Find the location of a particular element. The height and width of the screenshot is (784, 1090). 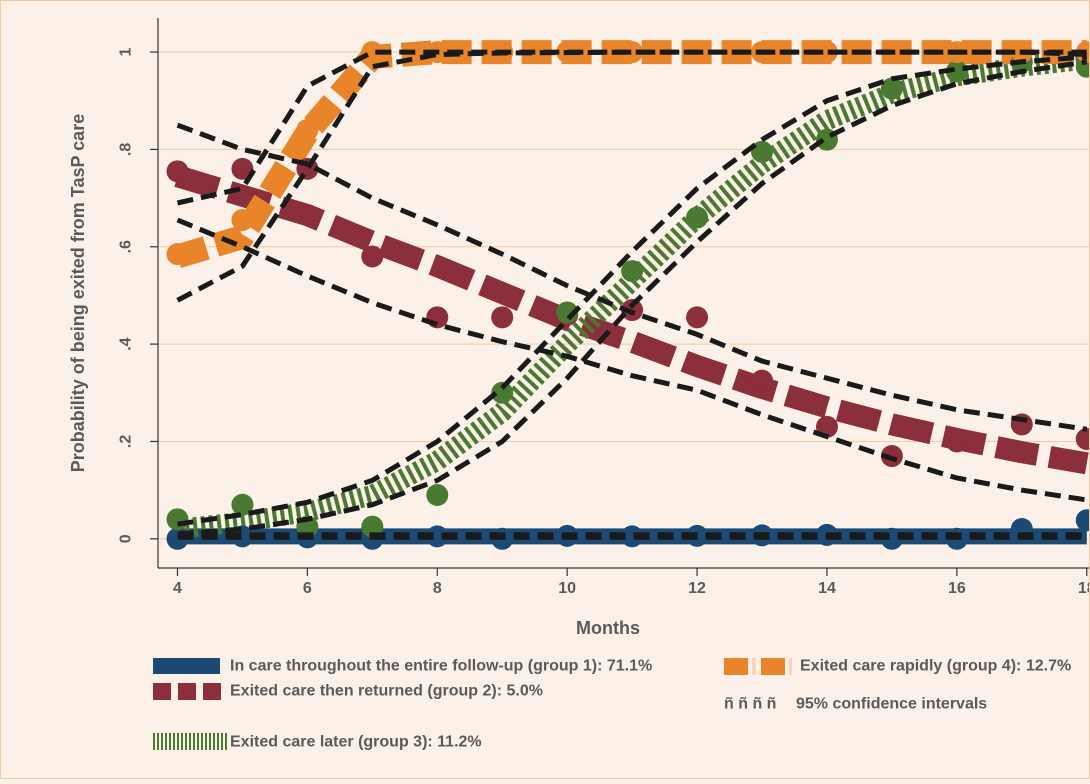

x-tick-label: 6 is located at coordinates (307, 588).